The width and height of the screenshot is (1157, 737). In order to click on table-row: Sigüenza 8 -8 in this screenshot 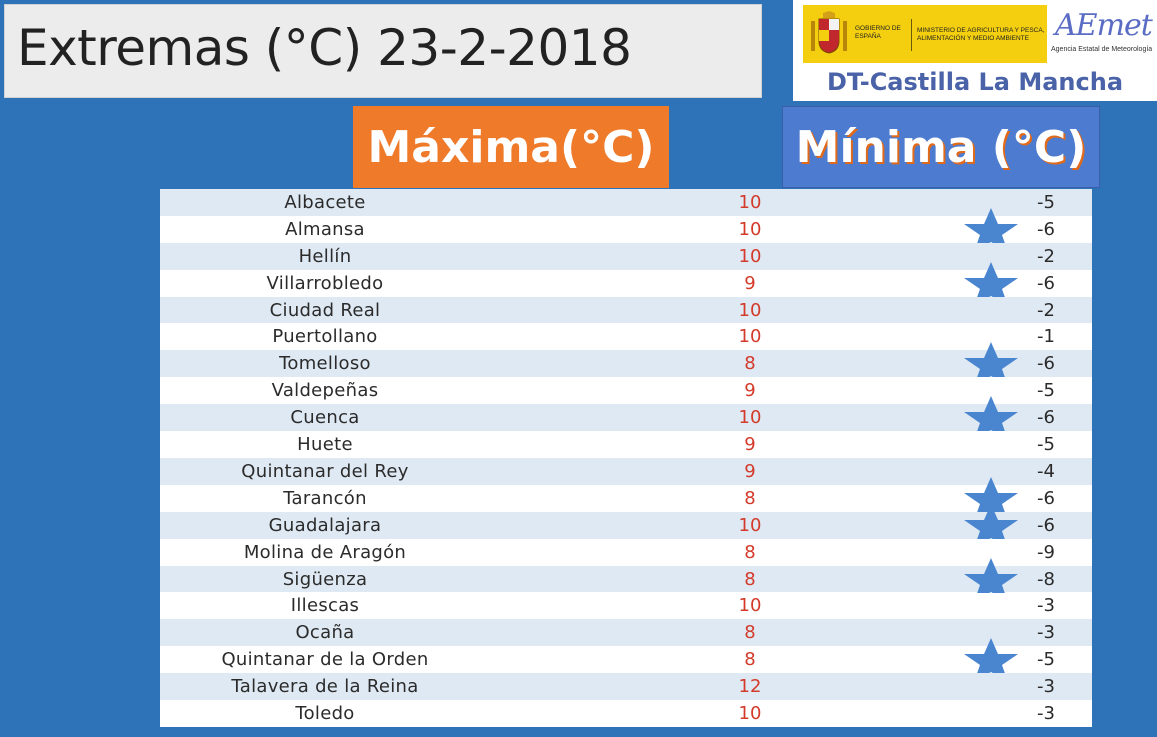, I will do `click(626, 579)`.